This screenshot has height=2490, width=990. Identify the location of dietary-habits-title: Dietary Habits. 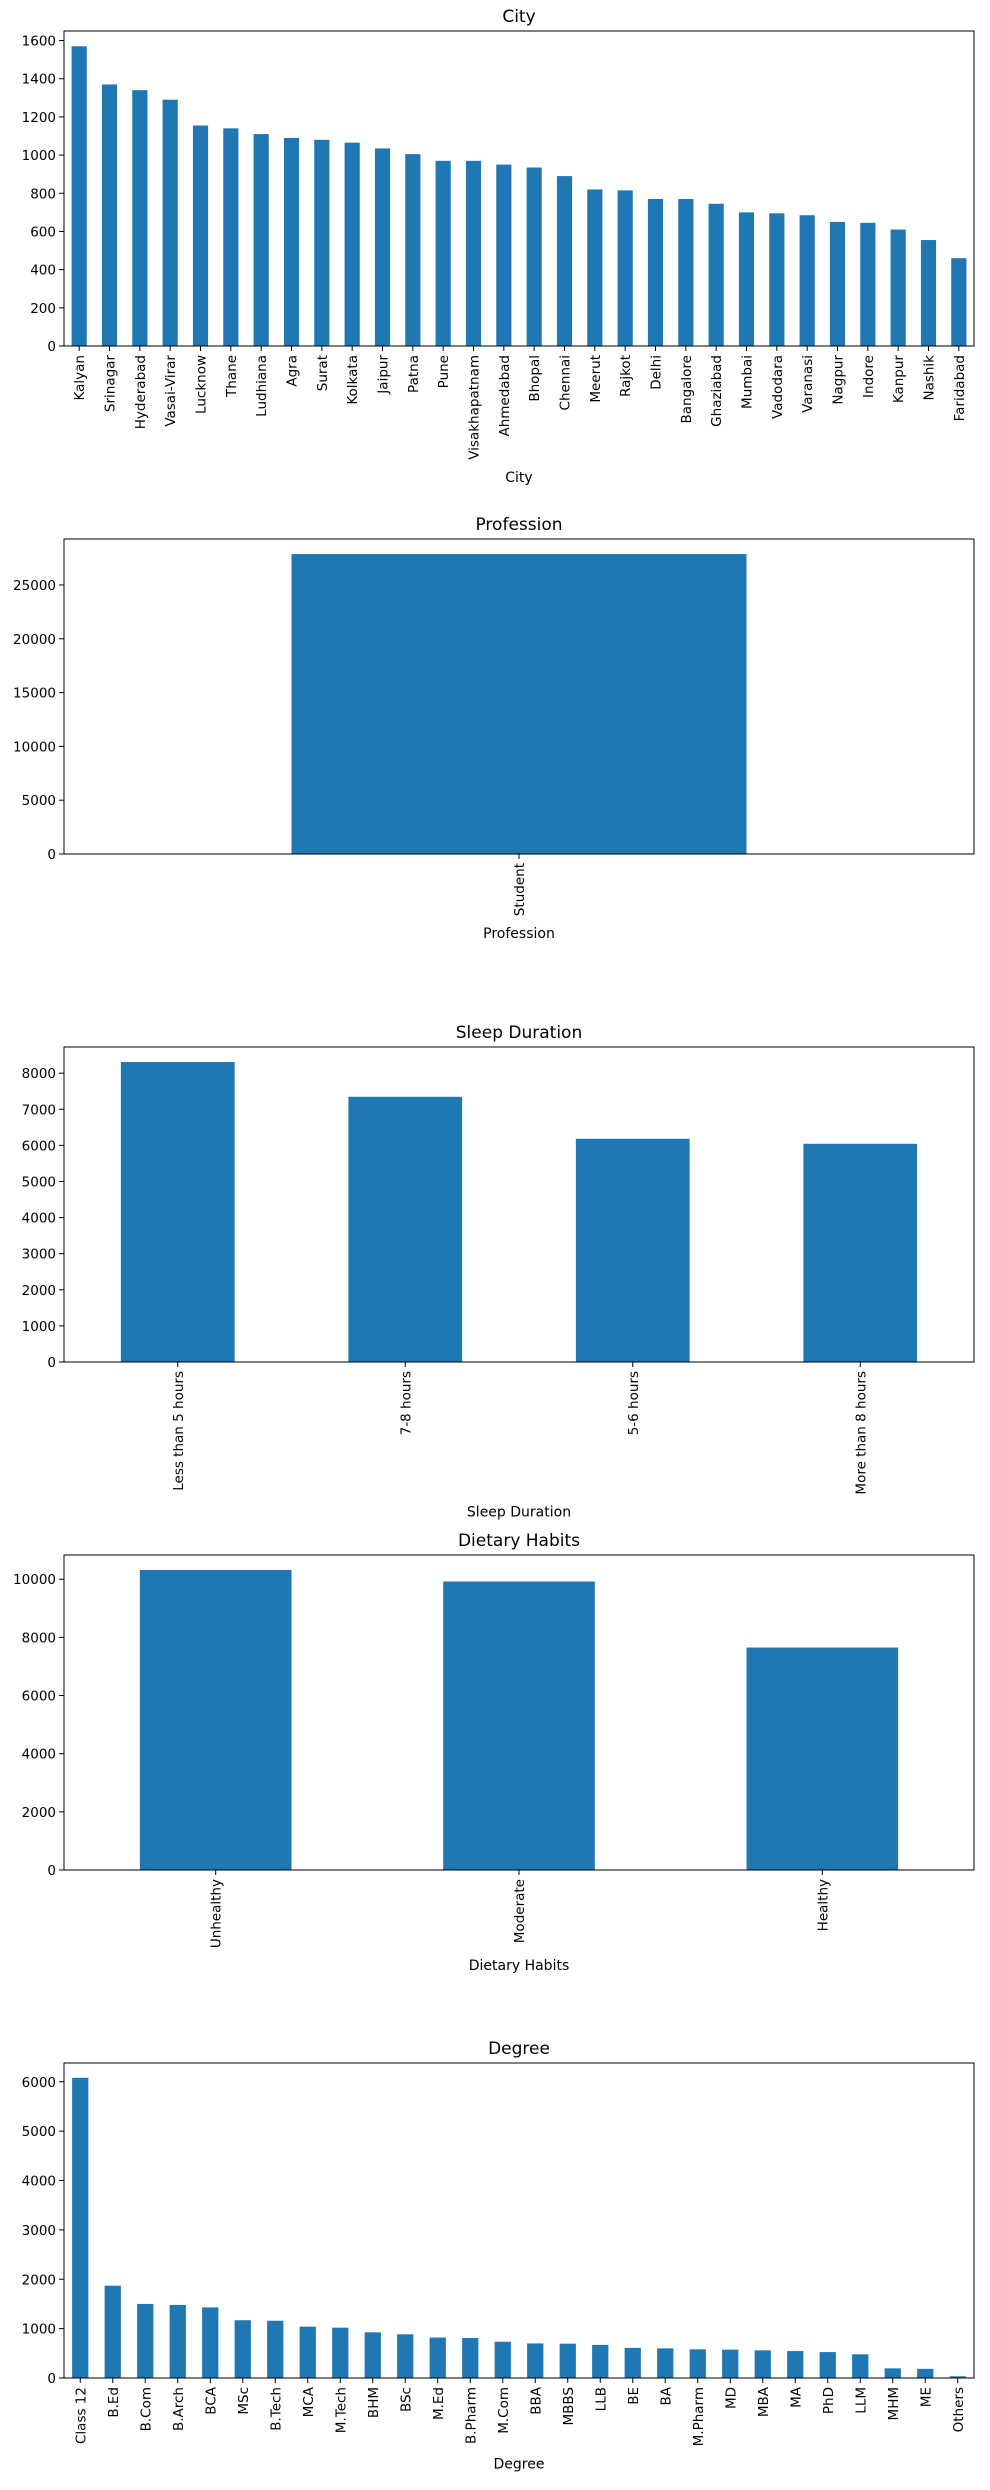
(519, 1541).